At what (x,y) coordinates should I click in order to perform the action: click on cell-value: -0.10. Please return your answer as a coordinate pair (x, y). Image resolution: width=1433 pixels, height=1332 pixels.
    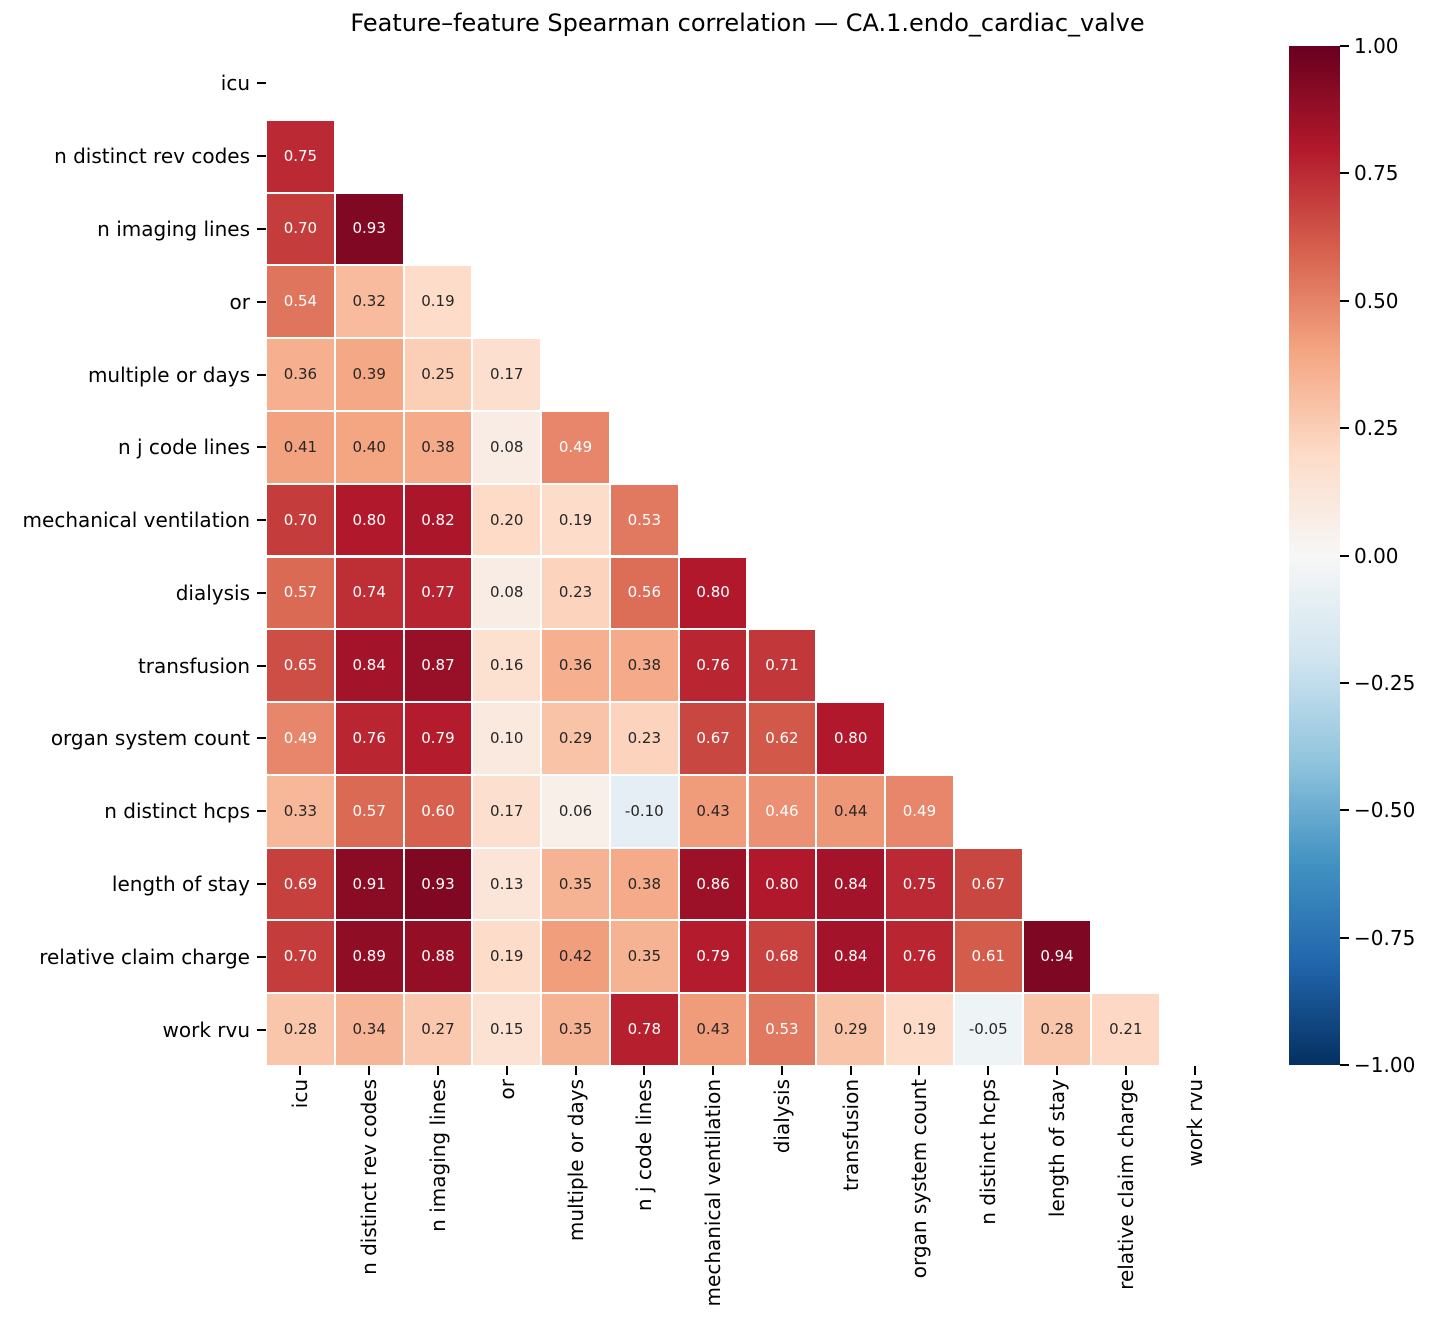
    Looking at the image, I should click on (644, 810).